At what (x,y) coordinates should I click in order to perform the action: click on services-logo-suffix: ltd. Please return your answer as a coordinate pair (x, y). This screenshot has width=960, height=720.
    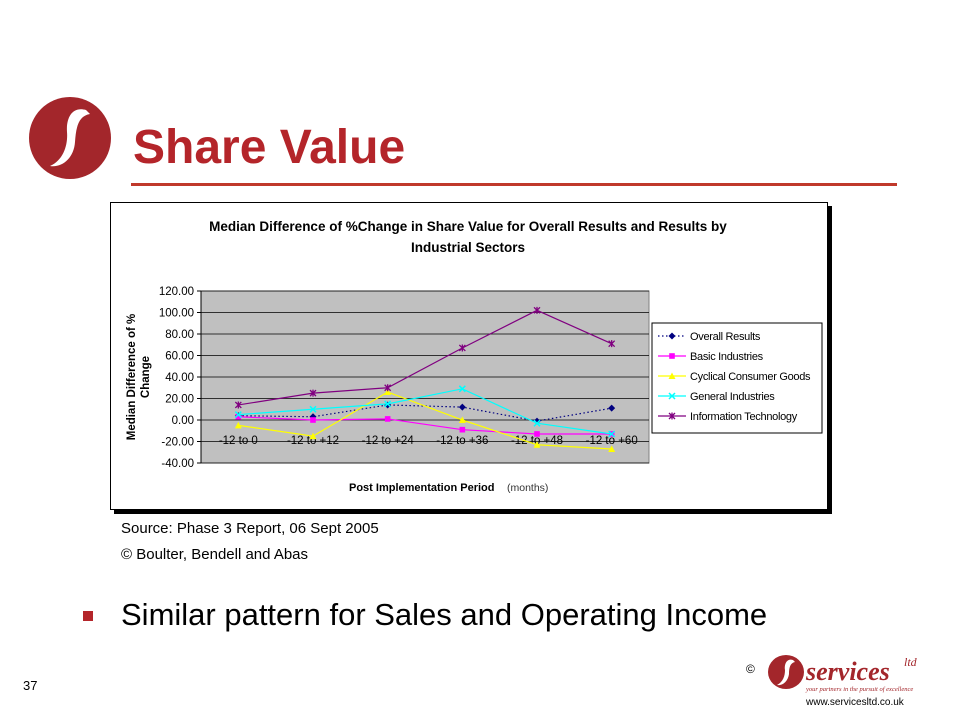
    Looking at the image, I should click on (911, 662).